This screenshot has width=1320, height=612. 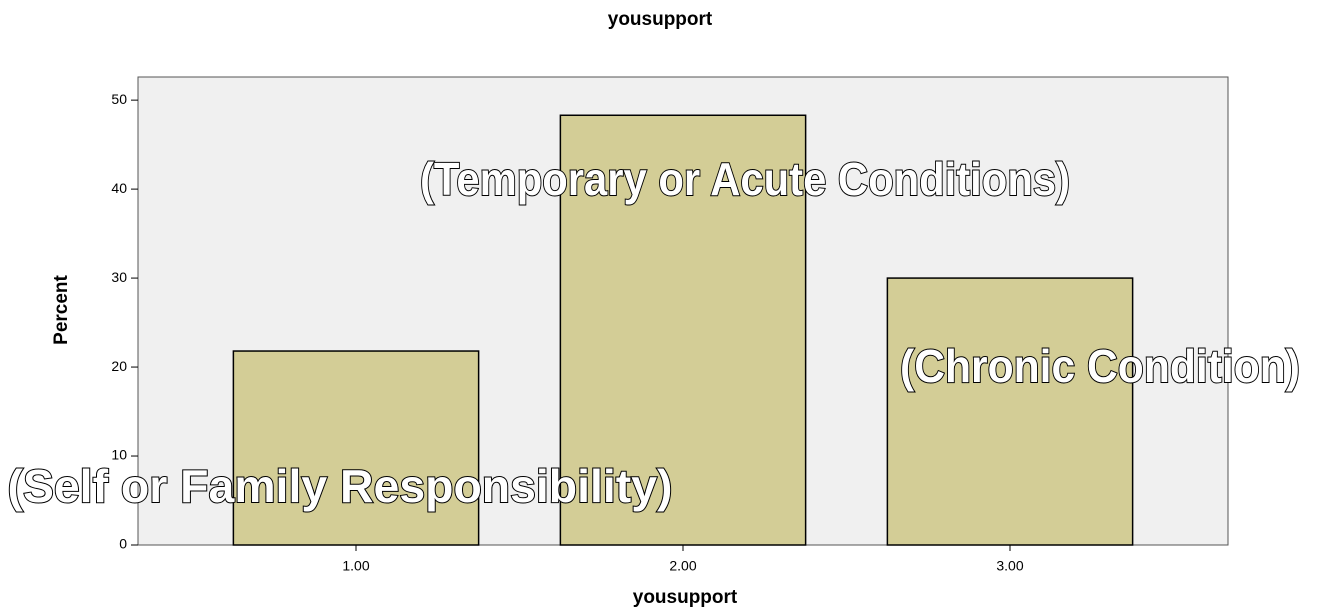 I want to click on y-tick-label: 0, so click(x=123, y=544).